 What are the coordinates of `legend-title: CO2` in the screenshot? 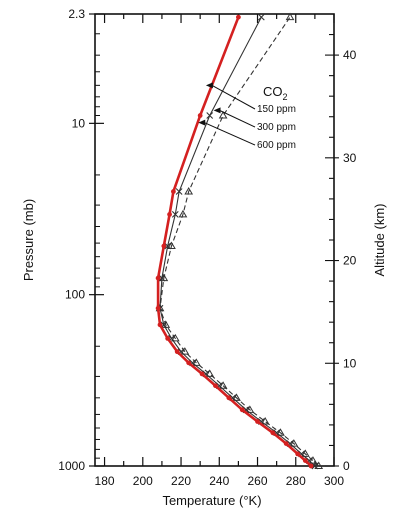 It's located at (275, 93).